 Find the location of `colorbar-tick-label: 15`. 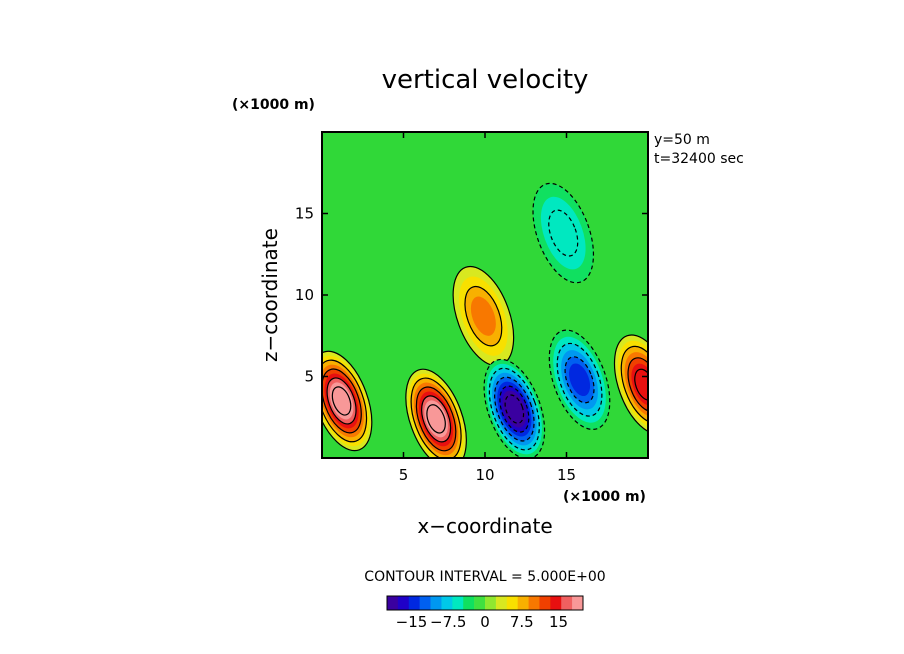

colorbar-tick-label: 15 is located at coordinates (558, 622).